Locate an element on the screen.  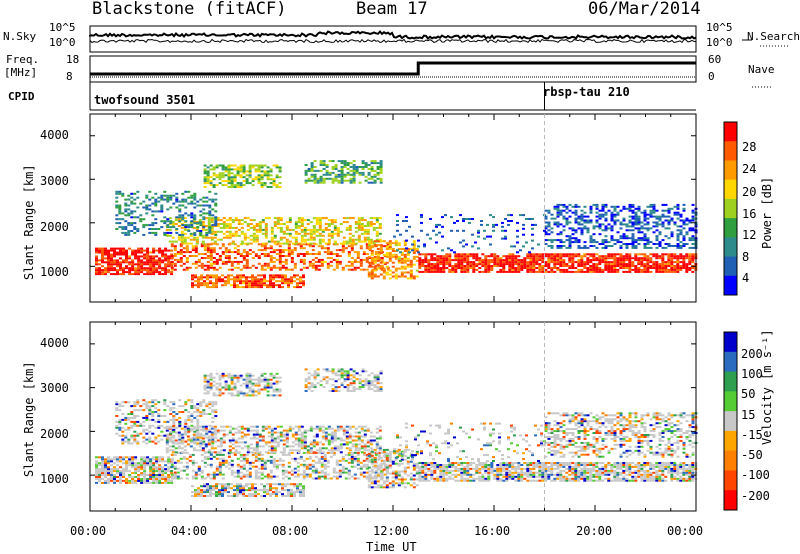
xtick-0400: 04:00 is located at coordinates (189, 531).